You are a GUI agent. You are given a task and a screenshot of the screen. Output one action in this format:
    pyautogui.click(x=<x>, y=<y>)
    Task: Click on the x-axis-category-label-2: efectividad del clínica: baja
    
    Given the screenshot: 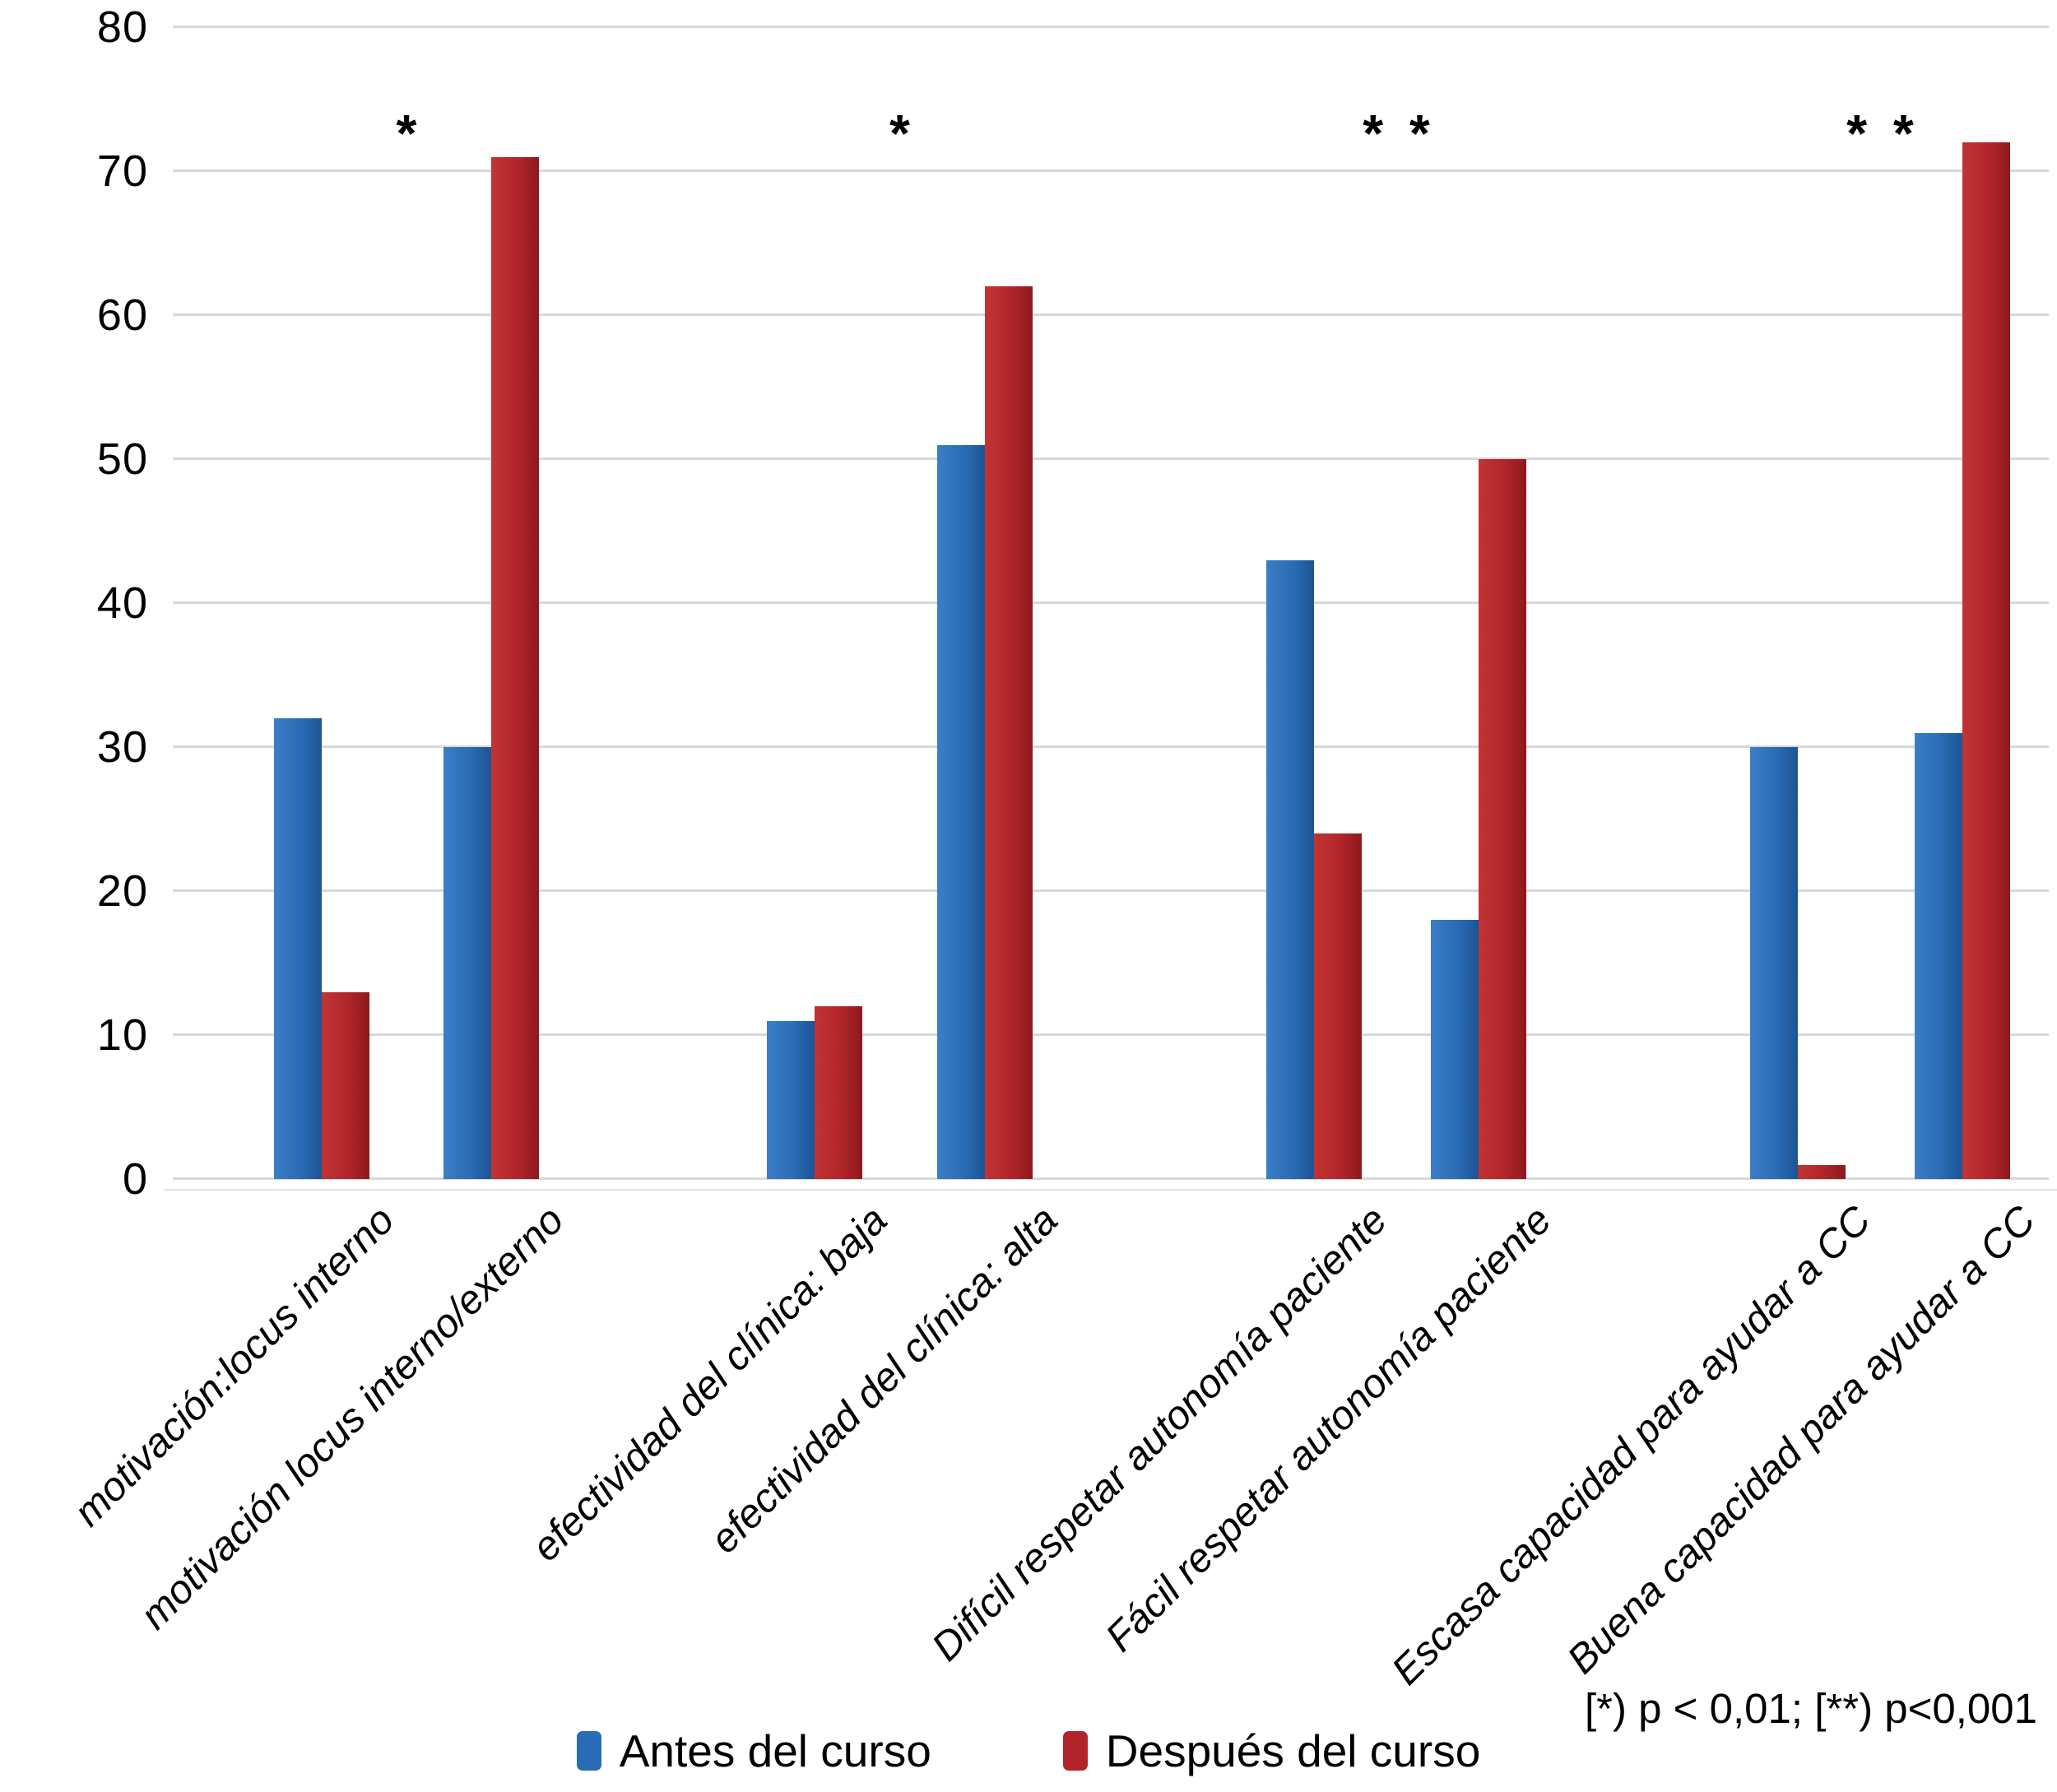 What is the action you would take?
    pyautogui.click(x=709, y=1384)
    